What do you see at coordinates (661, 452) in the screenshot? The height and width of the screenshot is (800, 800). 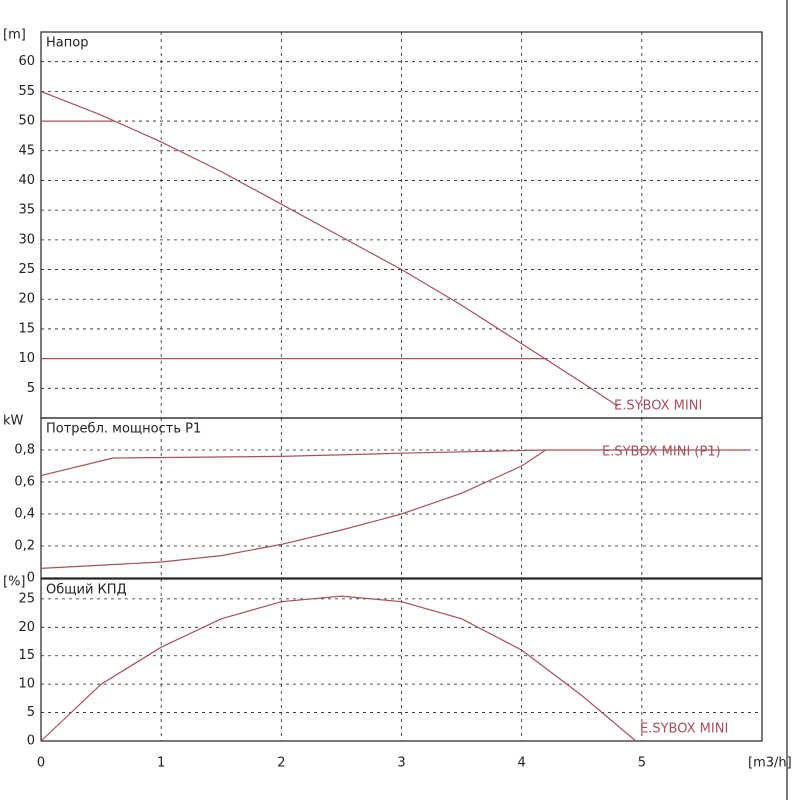 I see `curve-label: E.SYBOX MINI (P1)` at bounding box center [661, 452].